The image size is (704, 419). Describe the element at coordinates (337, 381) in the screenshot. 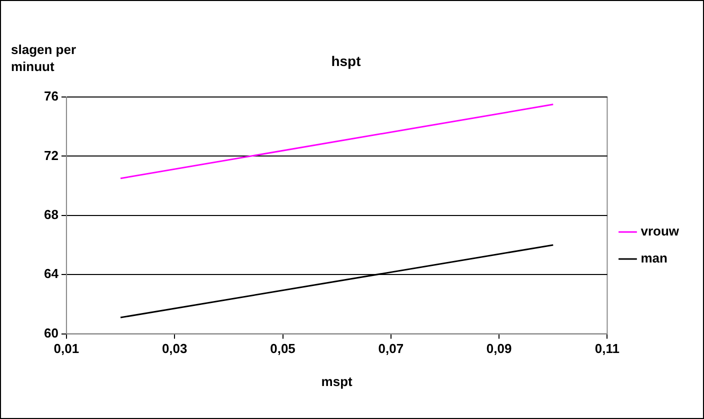

I see `x-axis-title: mspt` at that location.